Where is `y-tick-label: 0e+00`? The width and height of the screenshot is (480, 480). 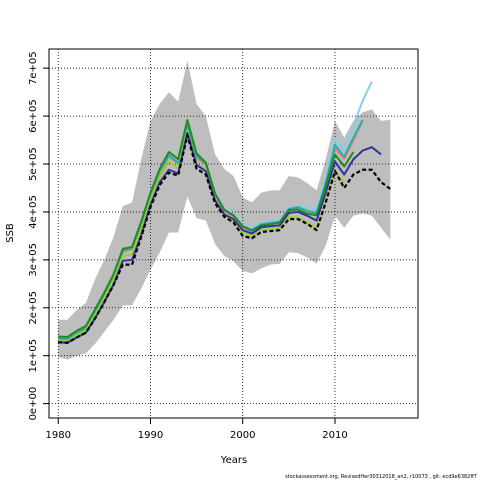 y-tick-label: 0e+00 is located at coordinates (33, 404).